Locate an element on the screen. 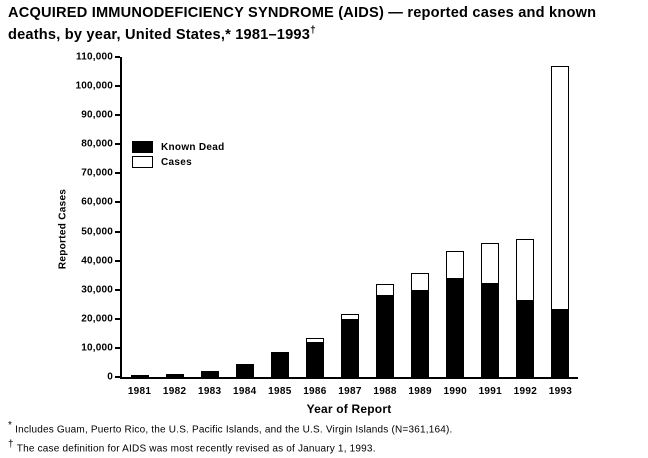 This screenshot has width=648, height=458. chart-legend: Known Dead Cases is located at coordinates (178, 156).